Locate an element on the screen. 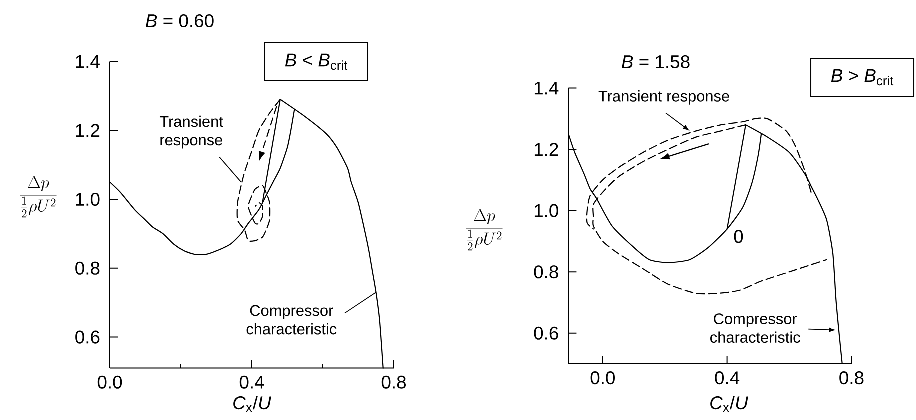 This screenshot has height=420, width=916. annotation: 0 is located at coordinates (739, 237).